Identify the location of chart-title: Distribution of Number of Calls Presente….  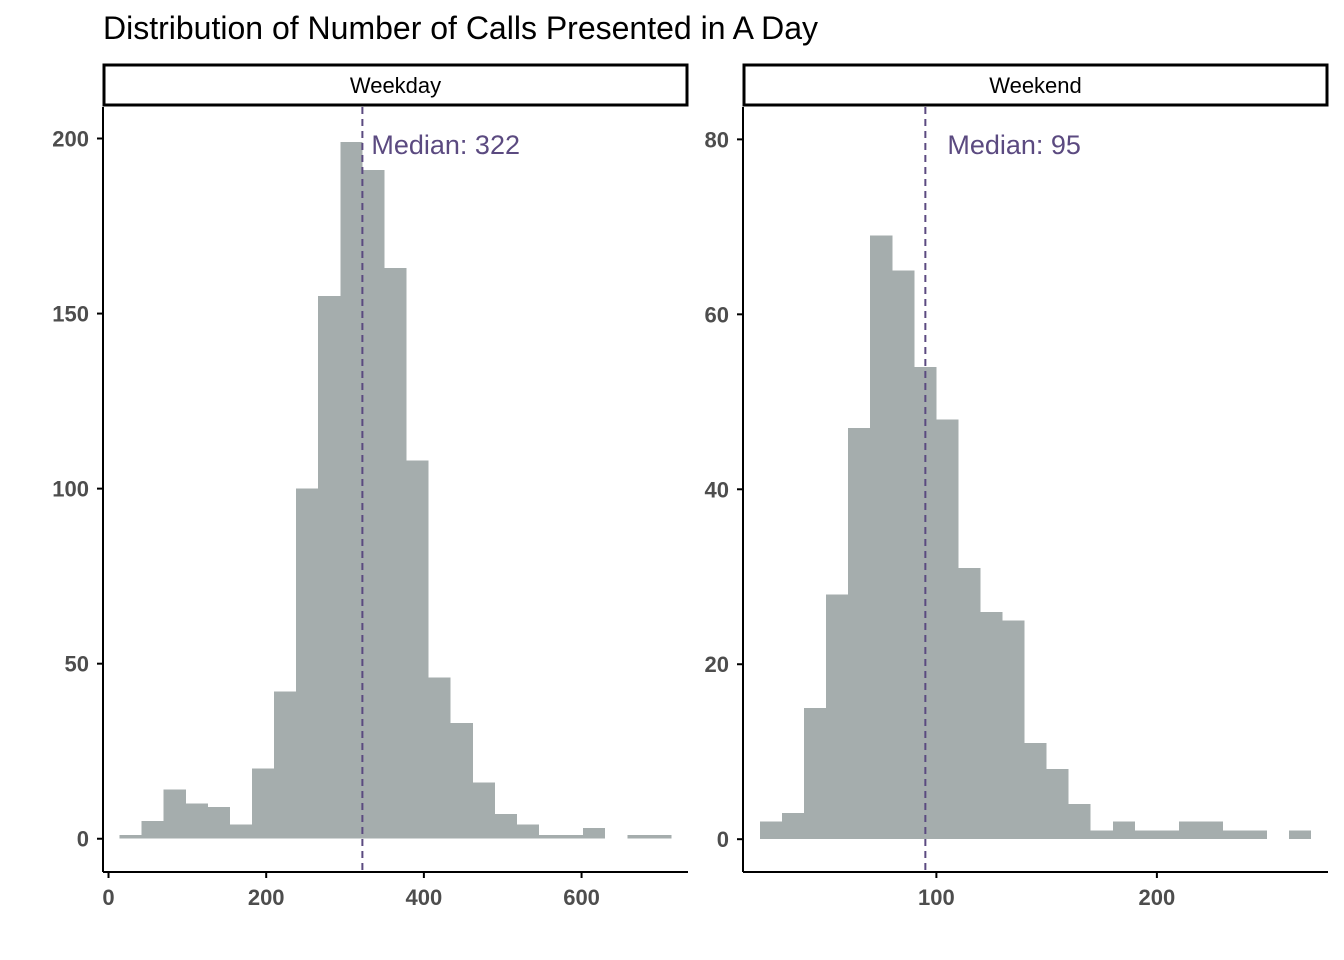
(460, 28).